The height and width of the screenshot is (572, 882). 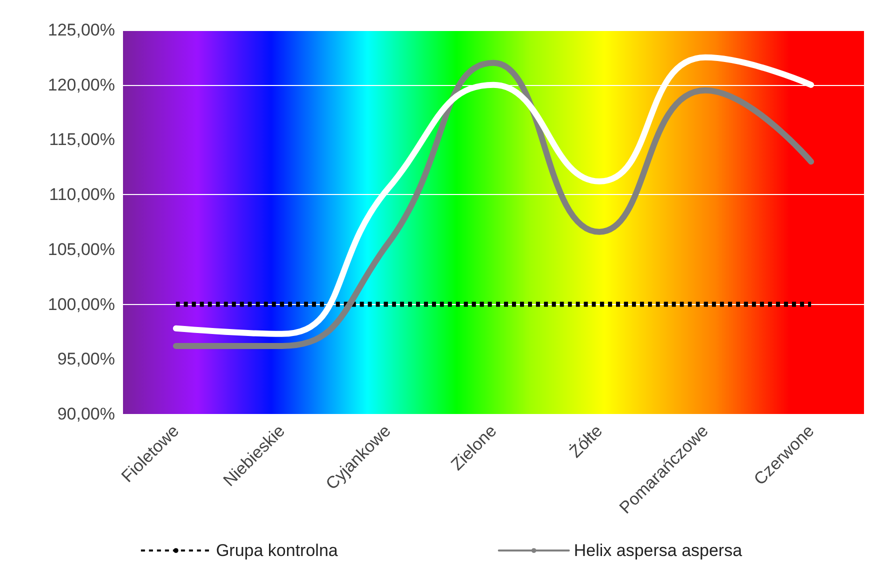 I want to click on y-tick-label: 105,00%, so click(x=81, y=249).